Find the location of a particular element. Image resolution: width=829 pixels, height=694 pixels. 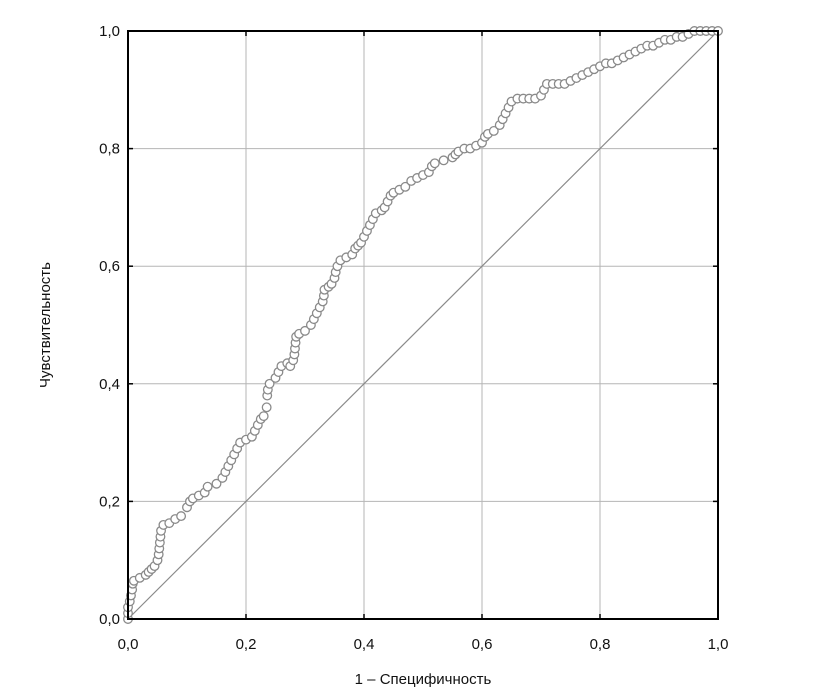

y-tick-label: 0,8 is located at coordinates (109, 149).